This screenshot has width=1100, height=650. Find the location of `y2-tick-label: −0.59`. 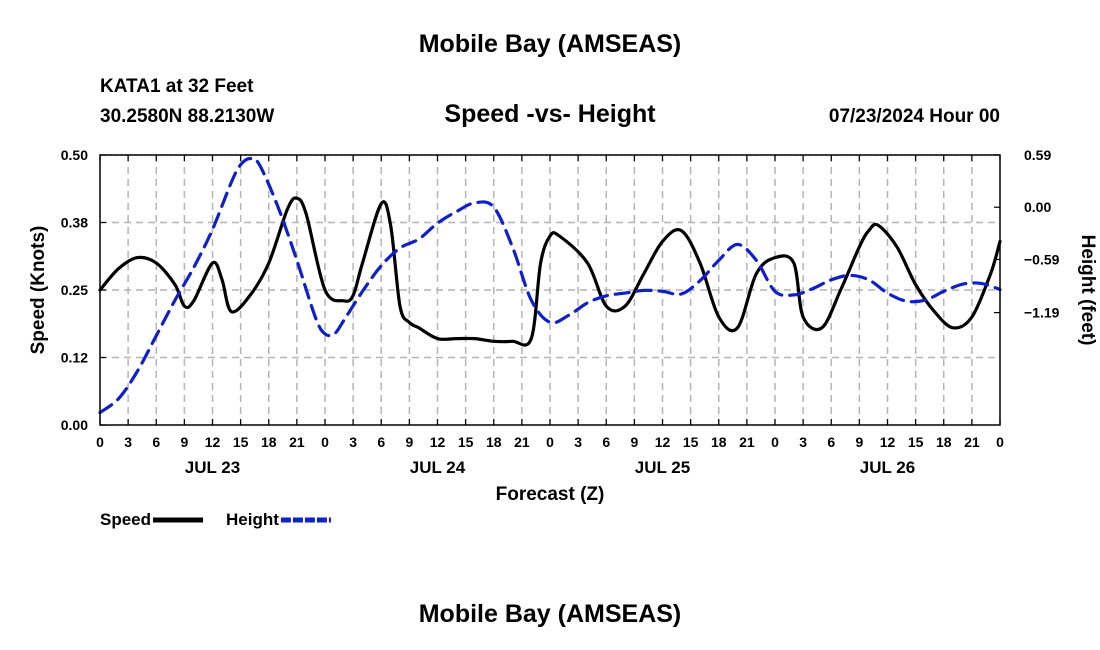

y2-tick-label: −0.59 is located at coordinates (1042, 259).